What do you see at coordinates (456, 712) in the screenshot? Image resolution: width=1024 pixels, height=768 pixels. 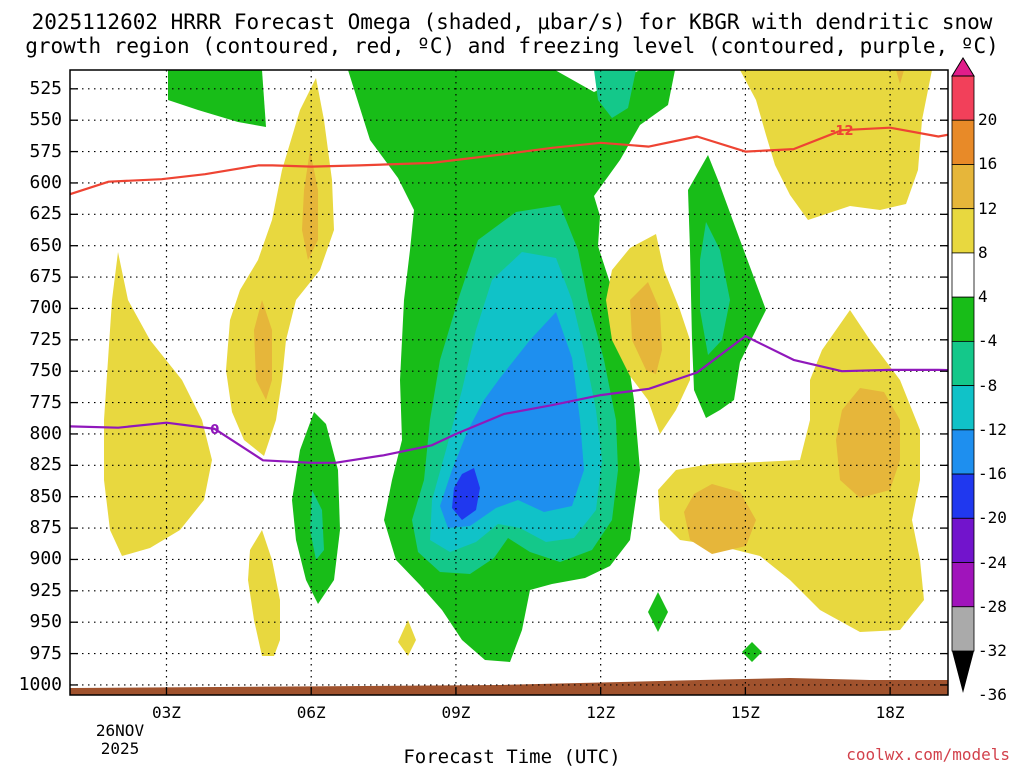 I see `x-tick-label: 09Z` at bounding box center [456, 712].